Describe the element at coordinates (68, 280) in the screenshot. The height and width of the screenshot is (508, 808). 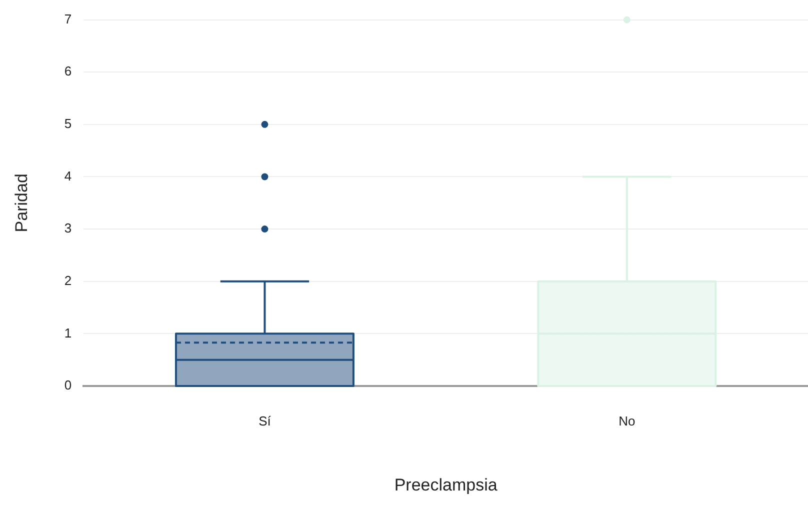
I see `y-tick-label: 2` at that location.